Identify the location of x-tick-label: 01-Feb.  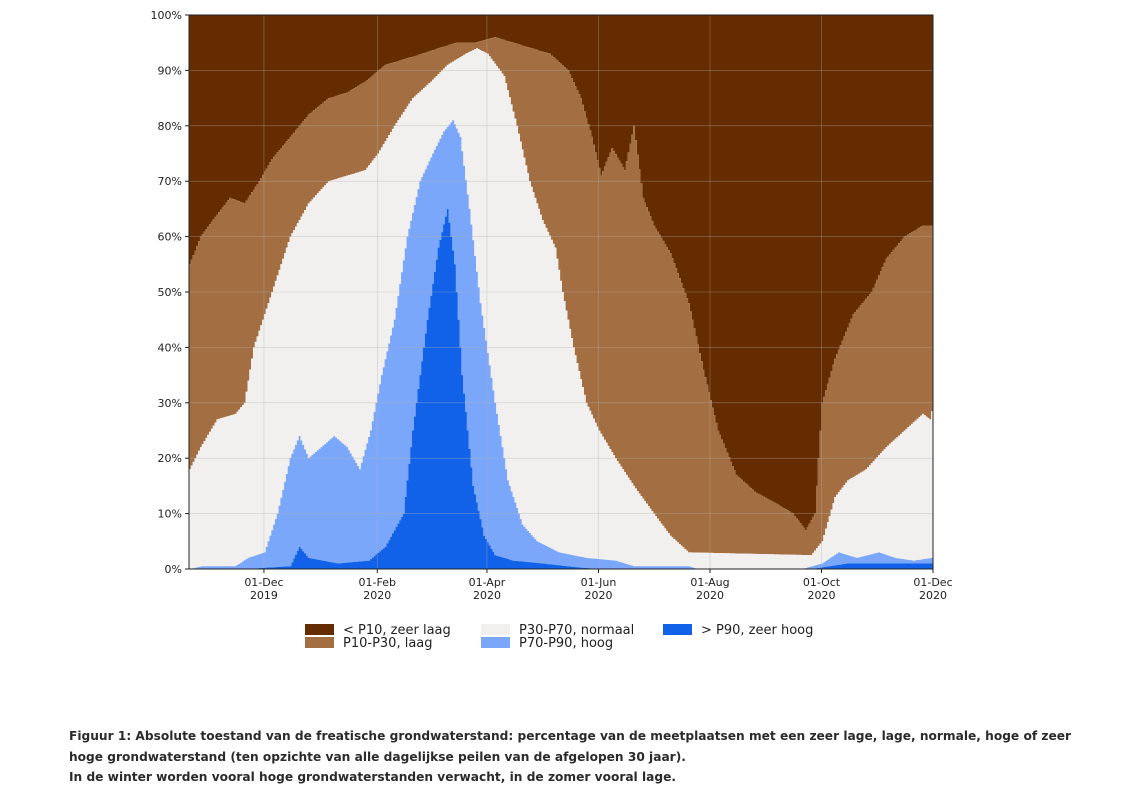
(377, 582).